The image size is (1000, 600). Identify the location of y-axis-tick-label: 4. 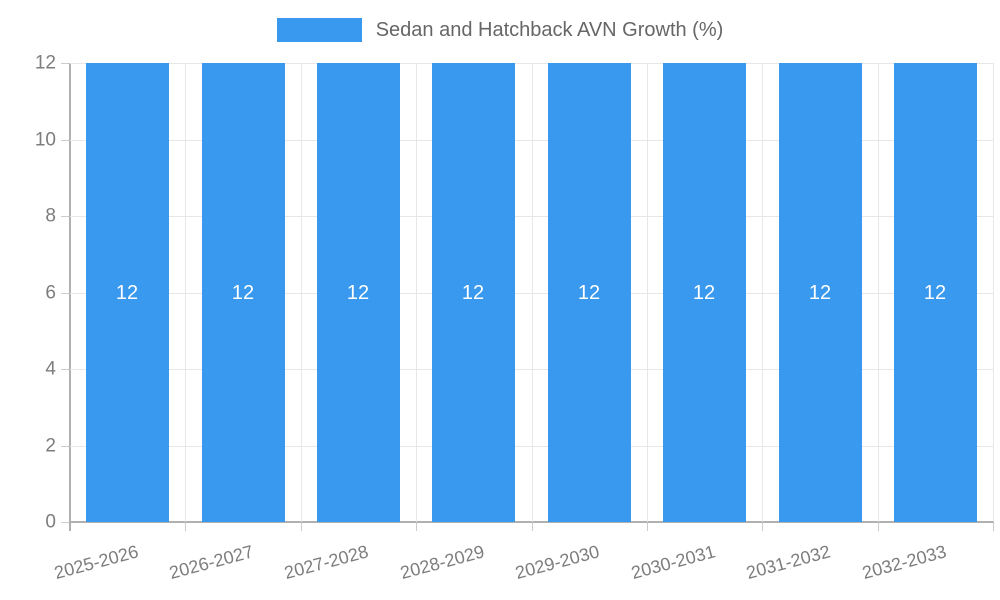
(50, 369).